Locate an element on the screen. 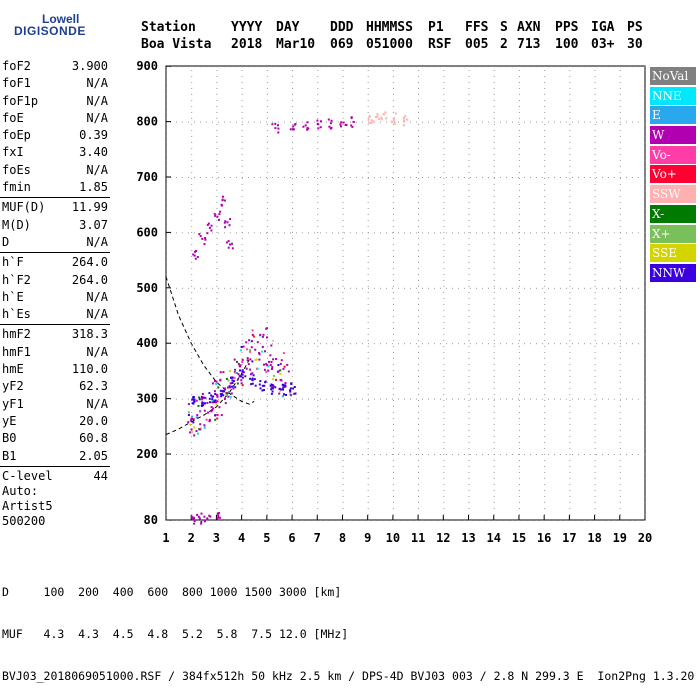 The width and height of the screenshot is (700, 697). param-value: 62.3 is located at coordinates (93, 386).